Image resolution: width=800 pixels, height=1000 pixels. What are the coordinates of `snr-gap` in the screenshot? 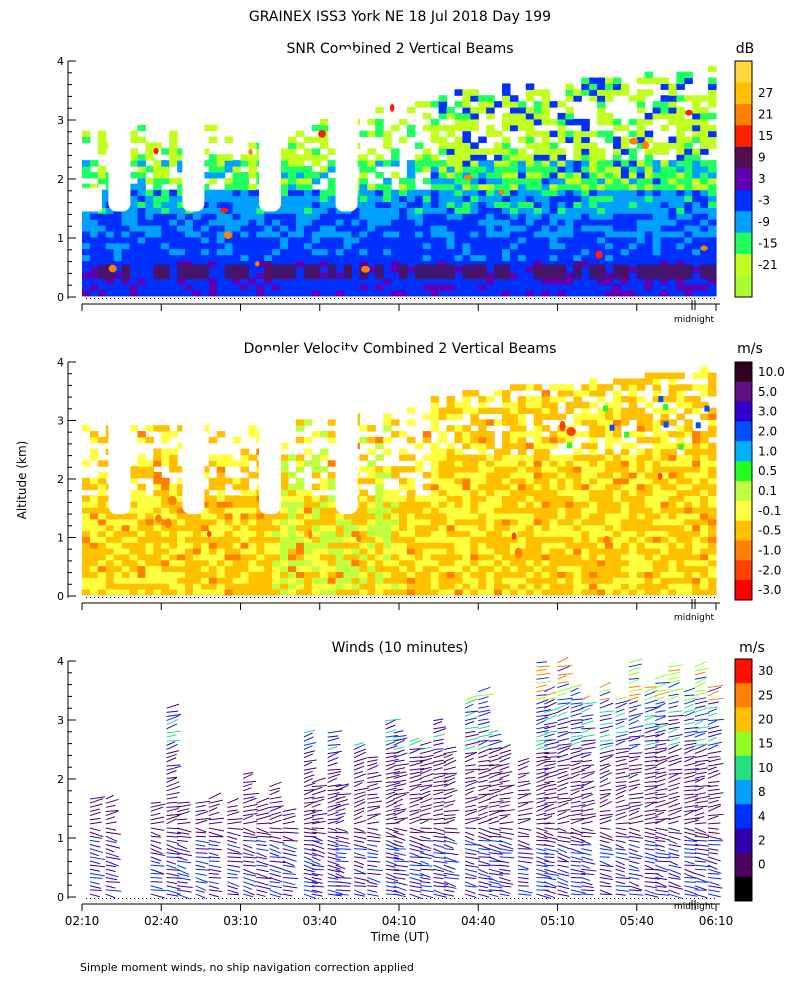 It's located at (92, 199).